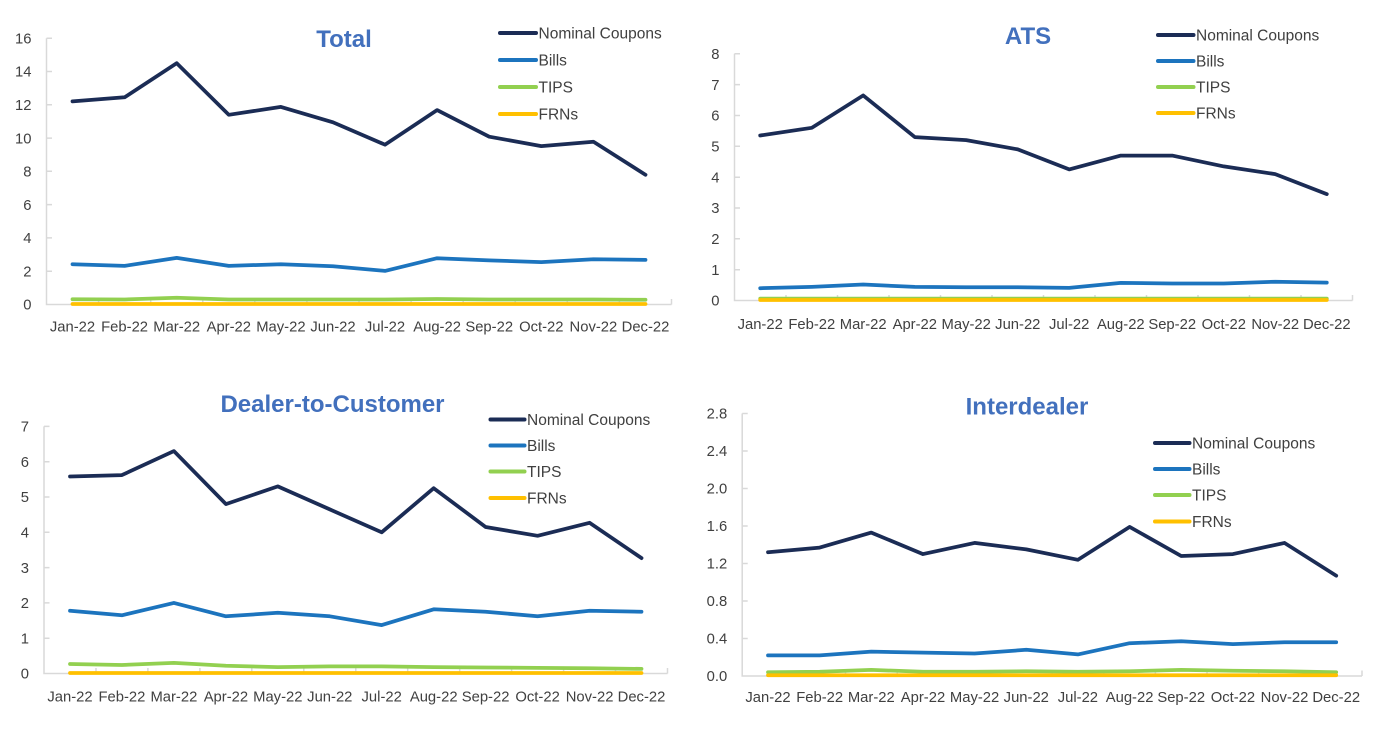 This screenshot has height=732, width=1379. What do you see at coordinates (1027, 407) in the screenshot?
I see `svg-text: Interdealer` at bounding box center [1027, 407].